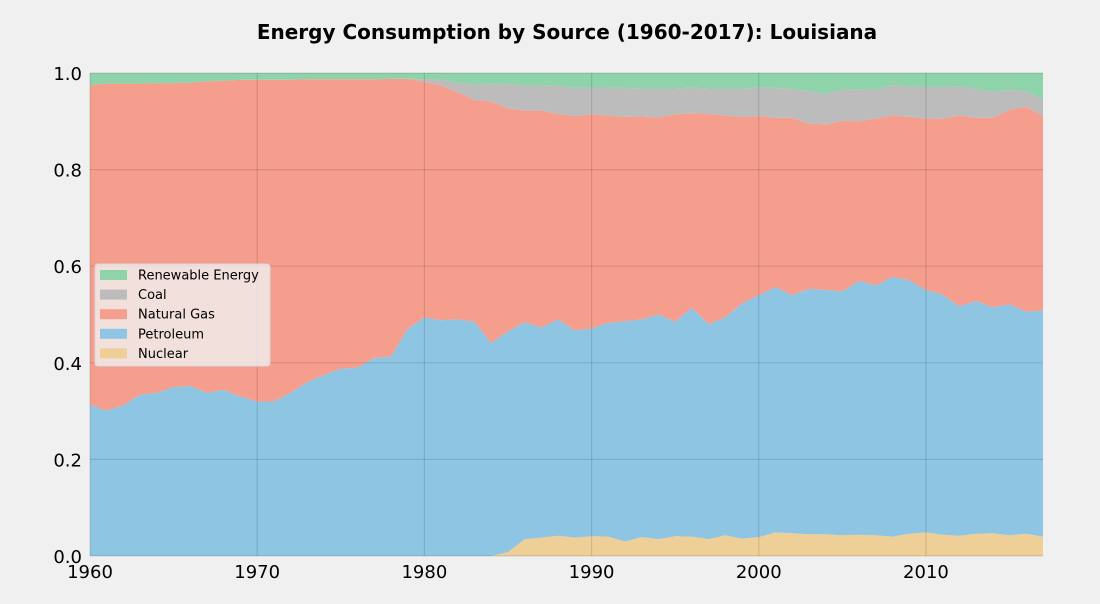  I want to click on x-tick-label: 2010, so click(926, 572).